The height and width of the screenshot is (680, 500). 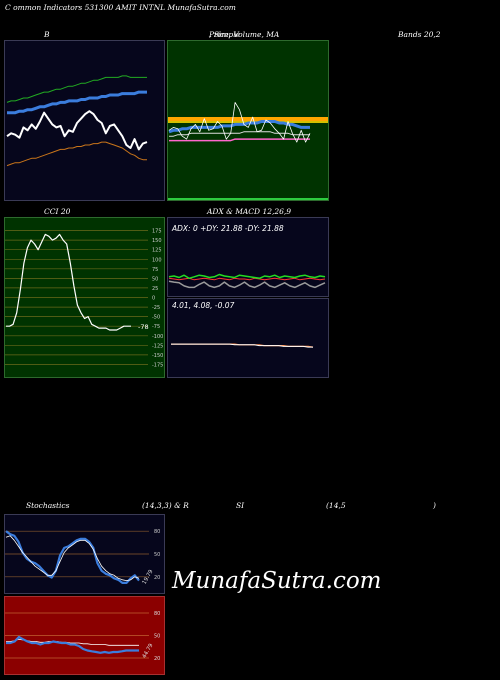 I want to click on cci-tick-label: 0, so click(x=153, y=299).